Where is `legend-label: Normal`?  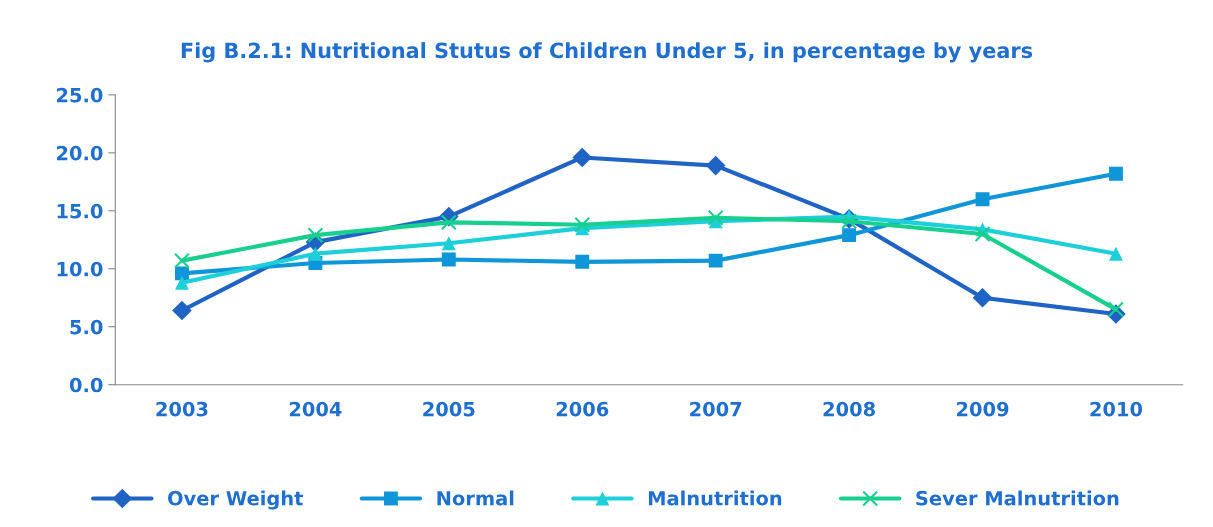
legend-label: Normal is located at coordinates (475, 498).